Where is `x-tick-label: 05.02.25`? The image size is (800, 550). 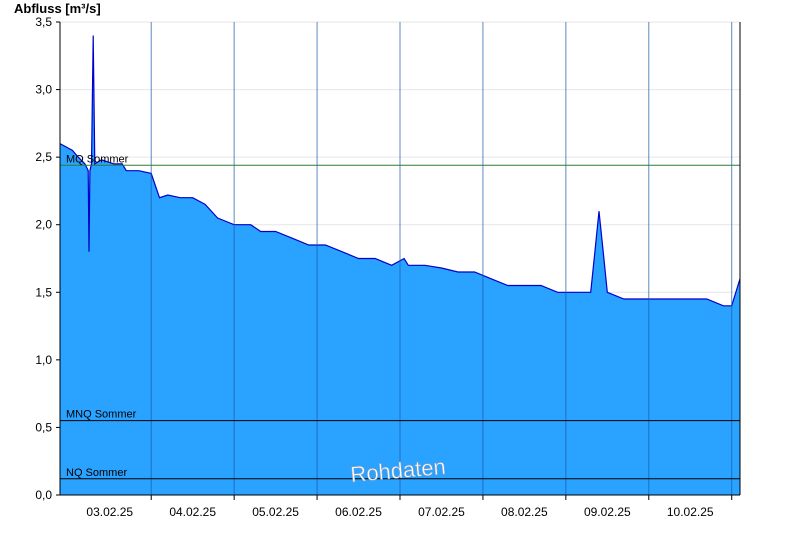
x-tick-label: 05.02.25 is located at coordinates (275, 512).